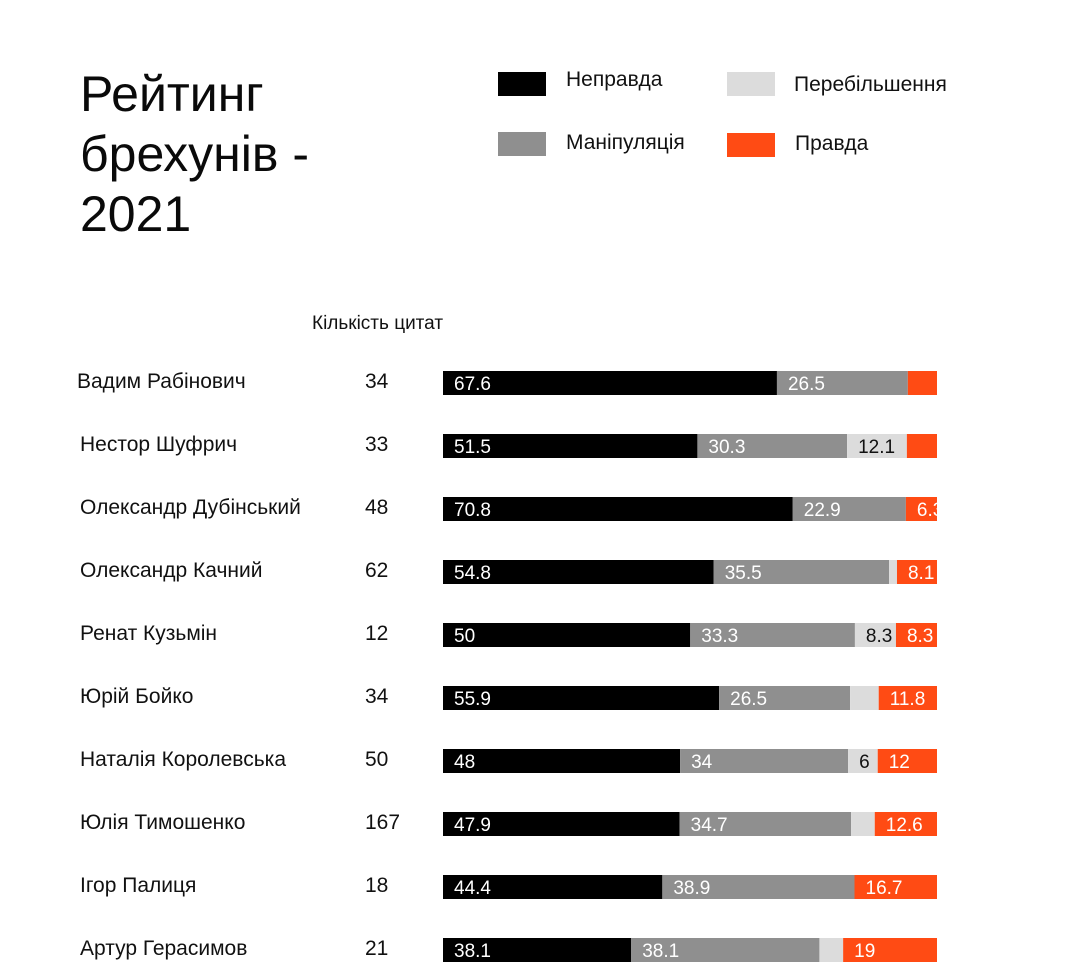 The height and width of the screenshot is (972, 1080). Describe the element at coordinates (161, 381) in the screenshot. I see `row-name: Вадим Рабінович` at that location.